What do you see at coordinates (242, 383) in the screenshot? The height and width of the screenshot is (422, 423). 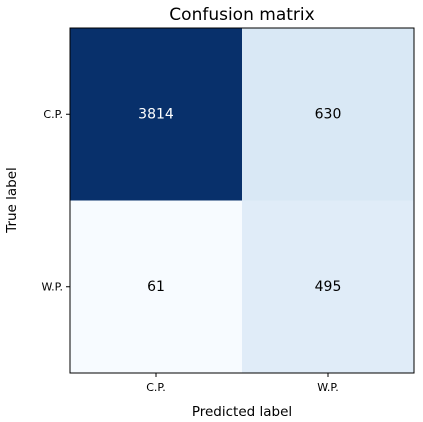 I see `x-axis-ticks: C.P. W.P.` at bounding box center [242, 383].